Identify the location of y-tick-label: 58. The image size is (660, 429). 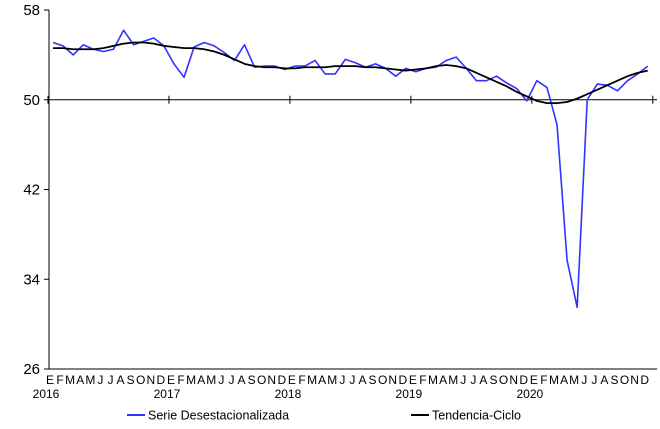
(31, 10).